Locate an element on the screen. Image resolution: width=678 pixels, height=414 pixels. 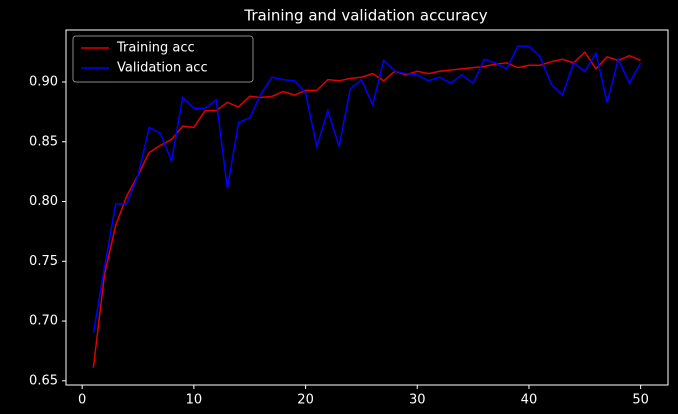
y-tick-label: 0.80 is located at coordinates (43, 201).